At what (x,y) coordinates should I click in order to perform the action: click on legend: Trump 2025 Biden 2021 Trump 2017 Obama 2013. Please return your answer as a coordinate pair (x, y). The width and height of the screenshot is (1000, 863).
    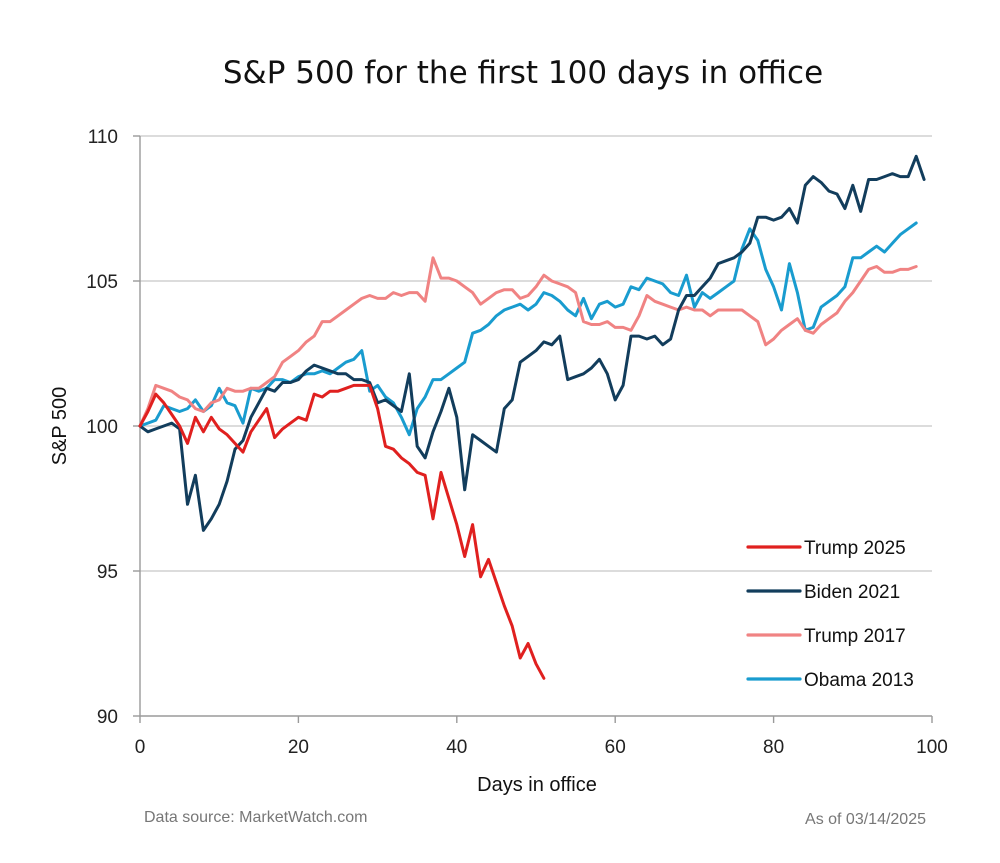
    Looking at the image, I should click on (830, 614).